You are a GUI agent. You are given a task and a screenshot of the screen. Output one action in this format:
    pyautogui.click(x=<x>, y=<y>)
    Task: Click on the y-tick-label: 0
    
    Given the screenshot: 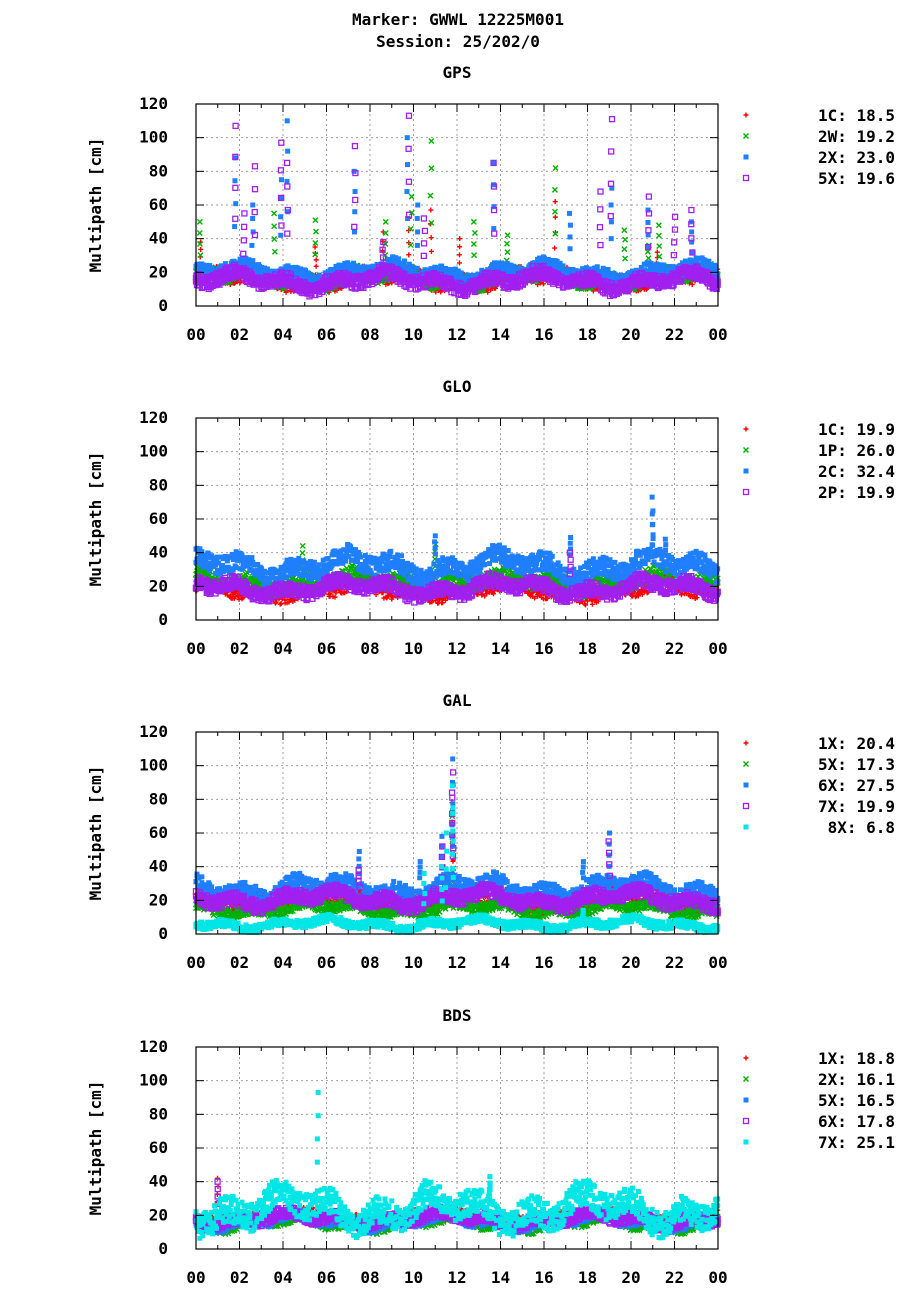 What is the action you would take?
    pyautogui.click(x=163, y=305)
    